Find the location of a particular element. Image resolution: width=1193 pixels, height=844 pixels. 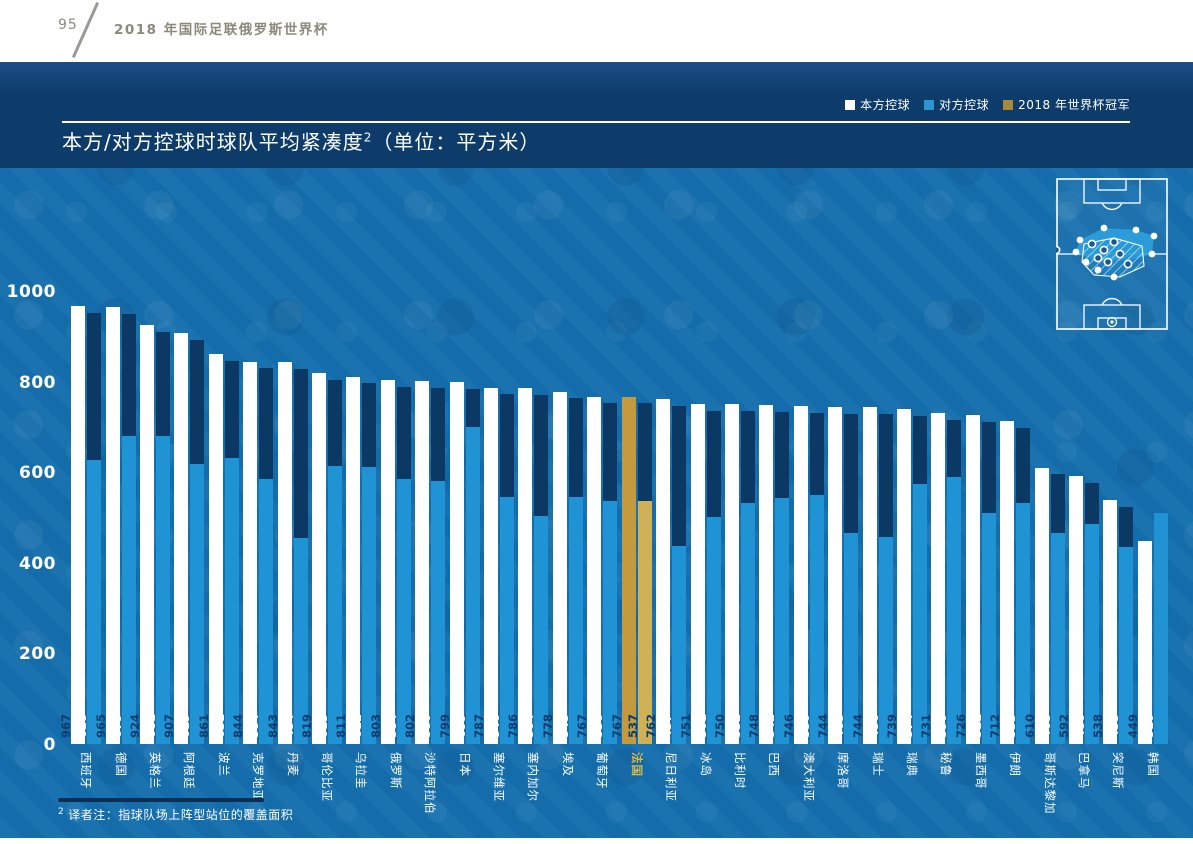

team-label: 澳大利亚 is located at coordinates (808, 777).